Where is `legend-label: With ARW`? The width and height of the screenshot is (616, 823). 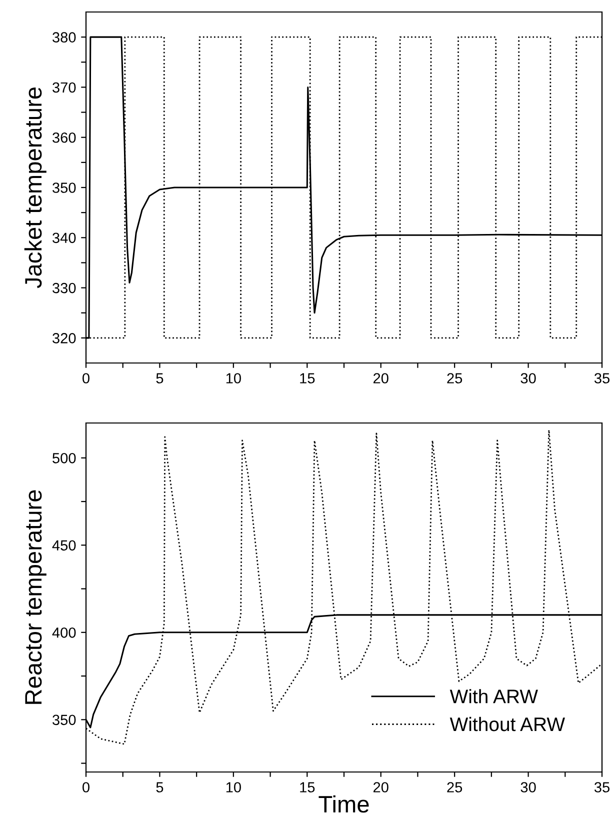
legend-label: With ARW is located at coordinates (494, 696).